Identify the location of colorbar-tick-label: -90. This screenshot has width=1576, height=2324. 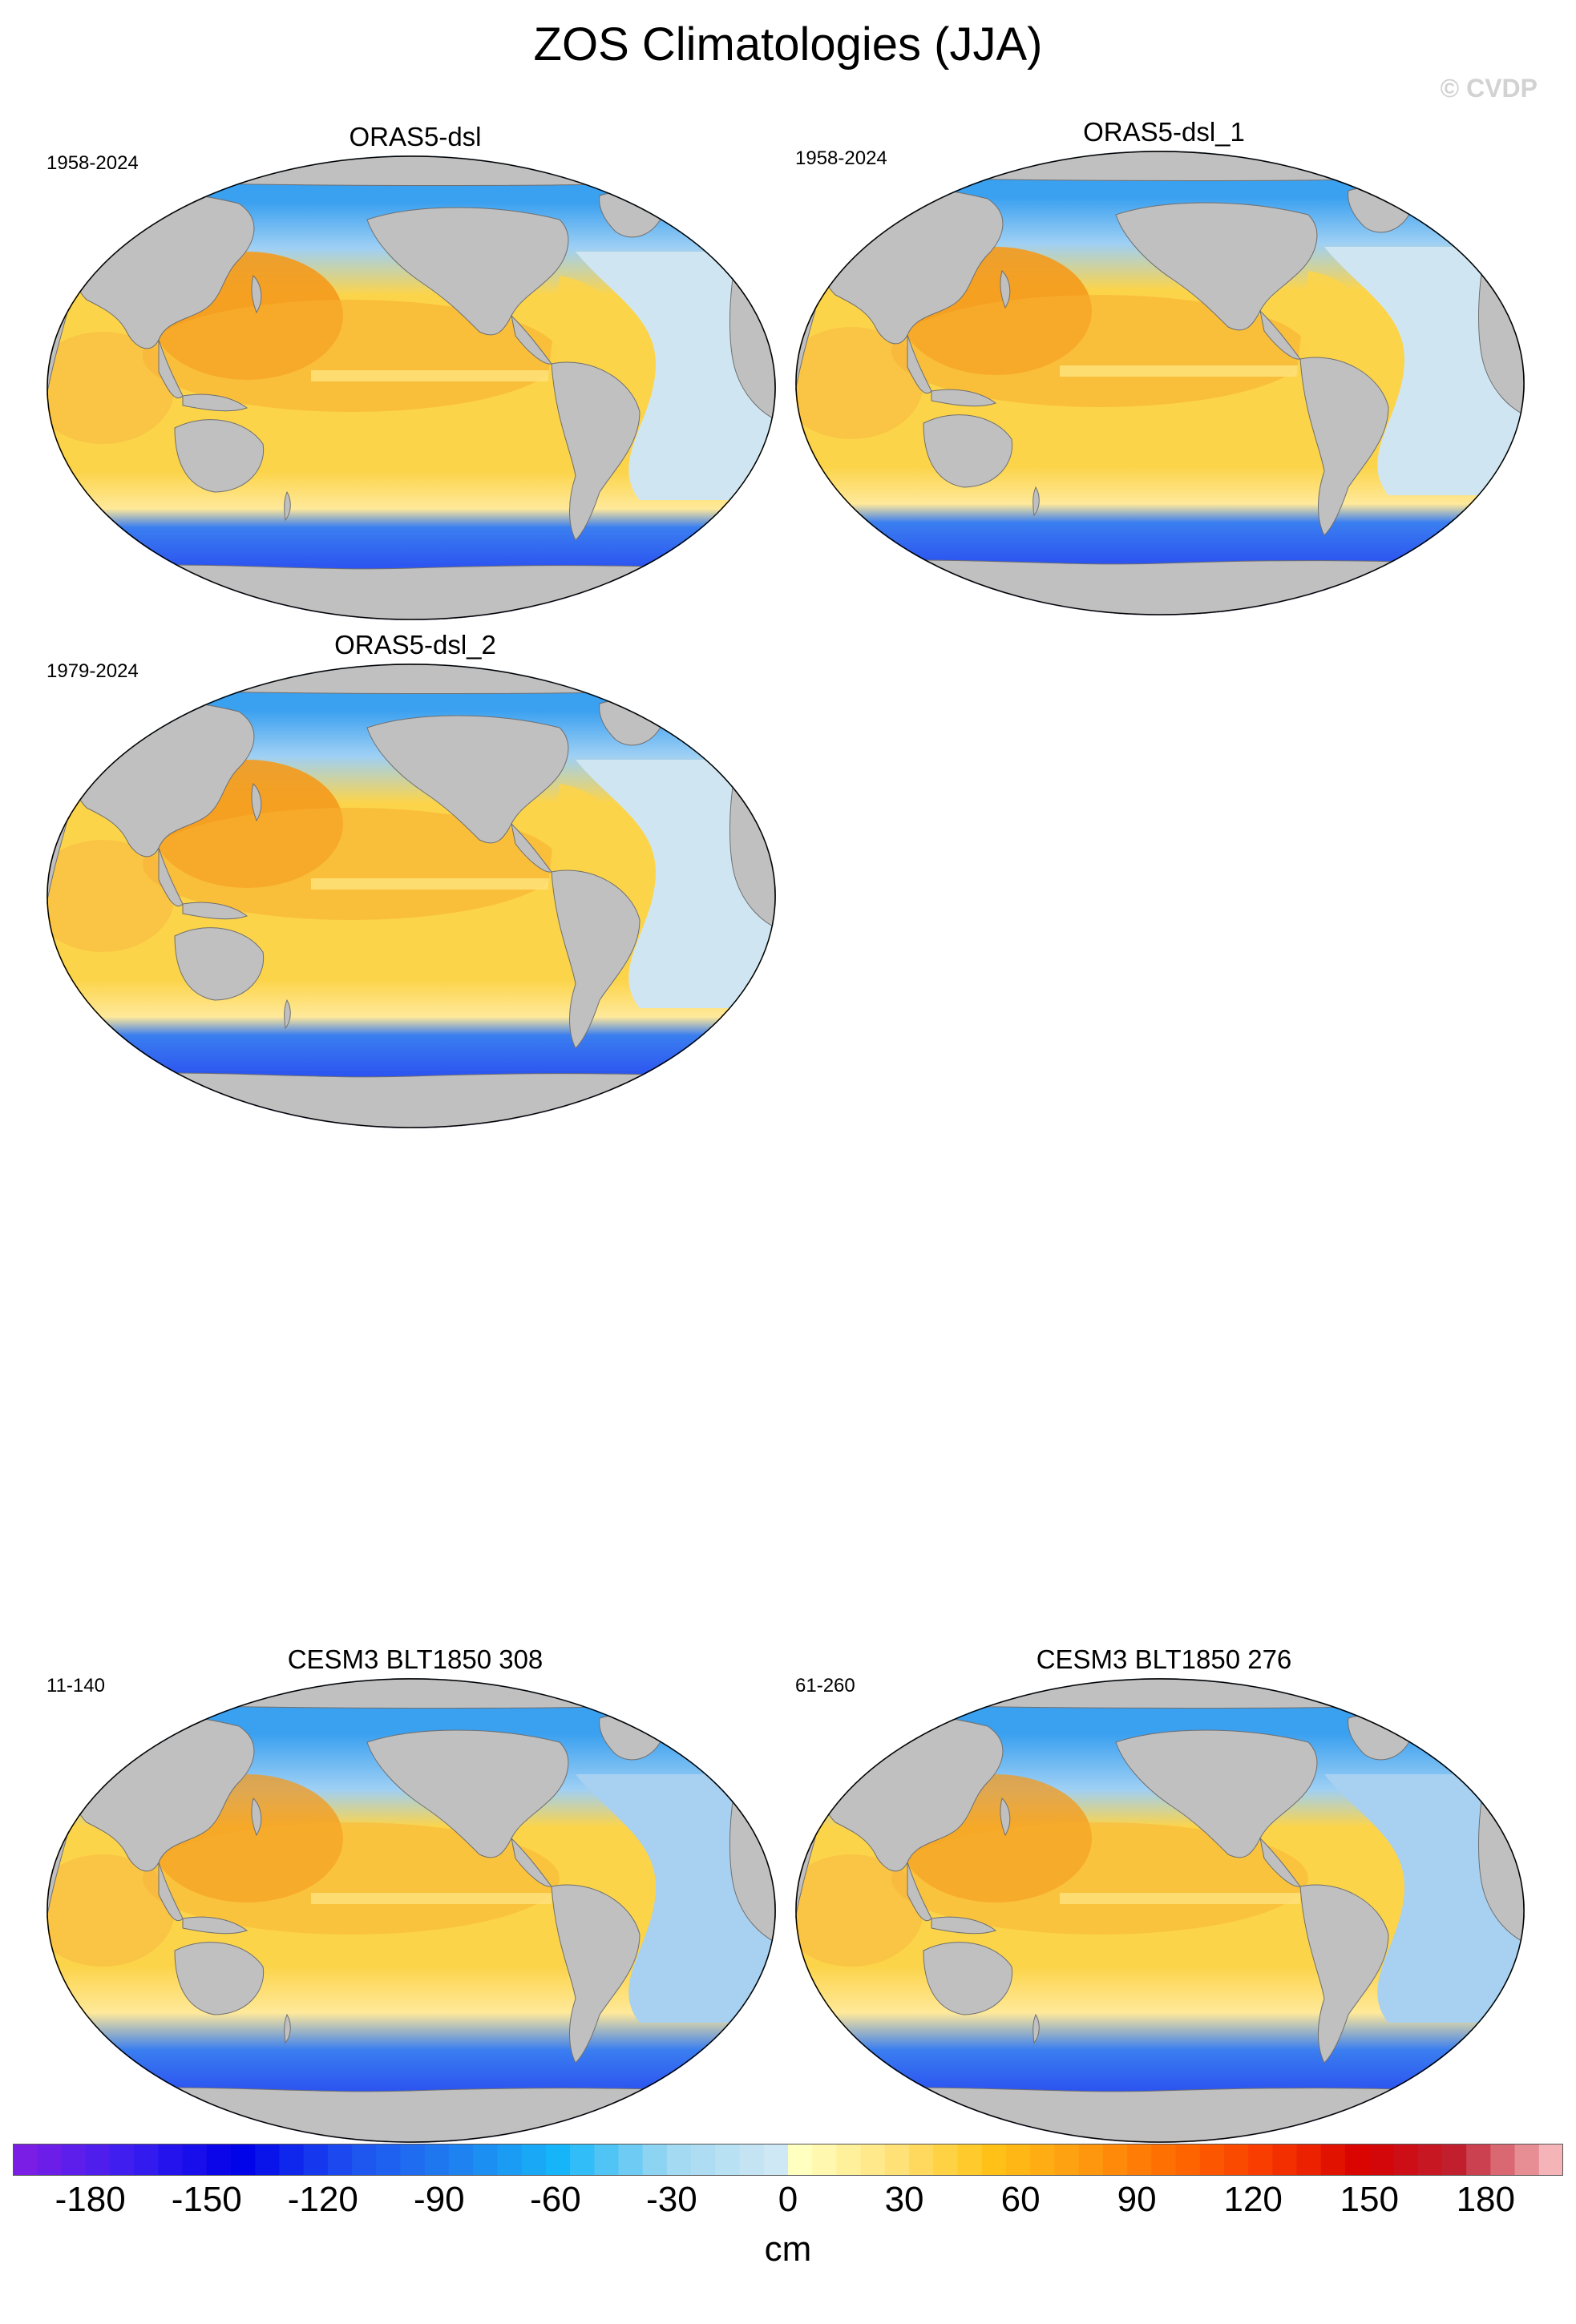
(439, 2199).